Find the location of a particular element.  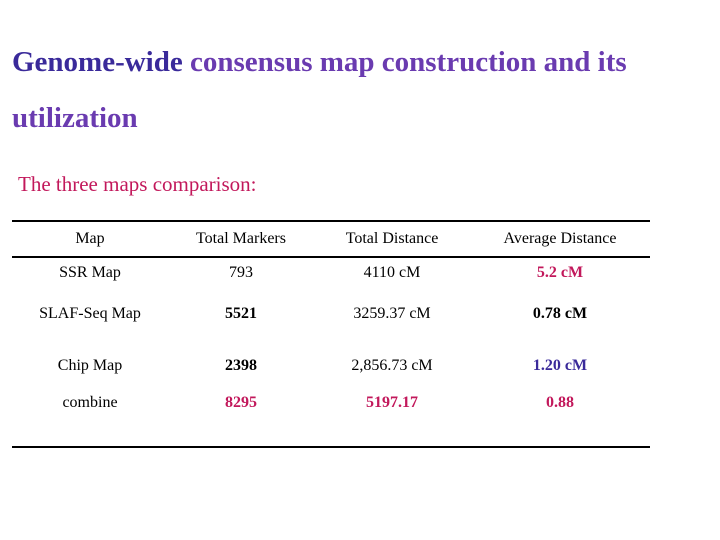

cell-average-distance: 5.2 cM is located at coordinates (560, 272).